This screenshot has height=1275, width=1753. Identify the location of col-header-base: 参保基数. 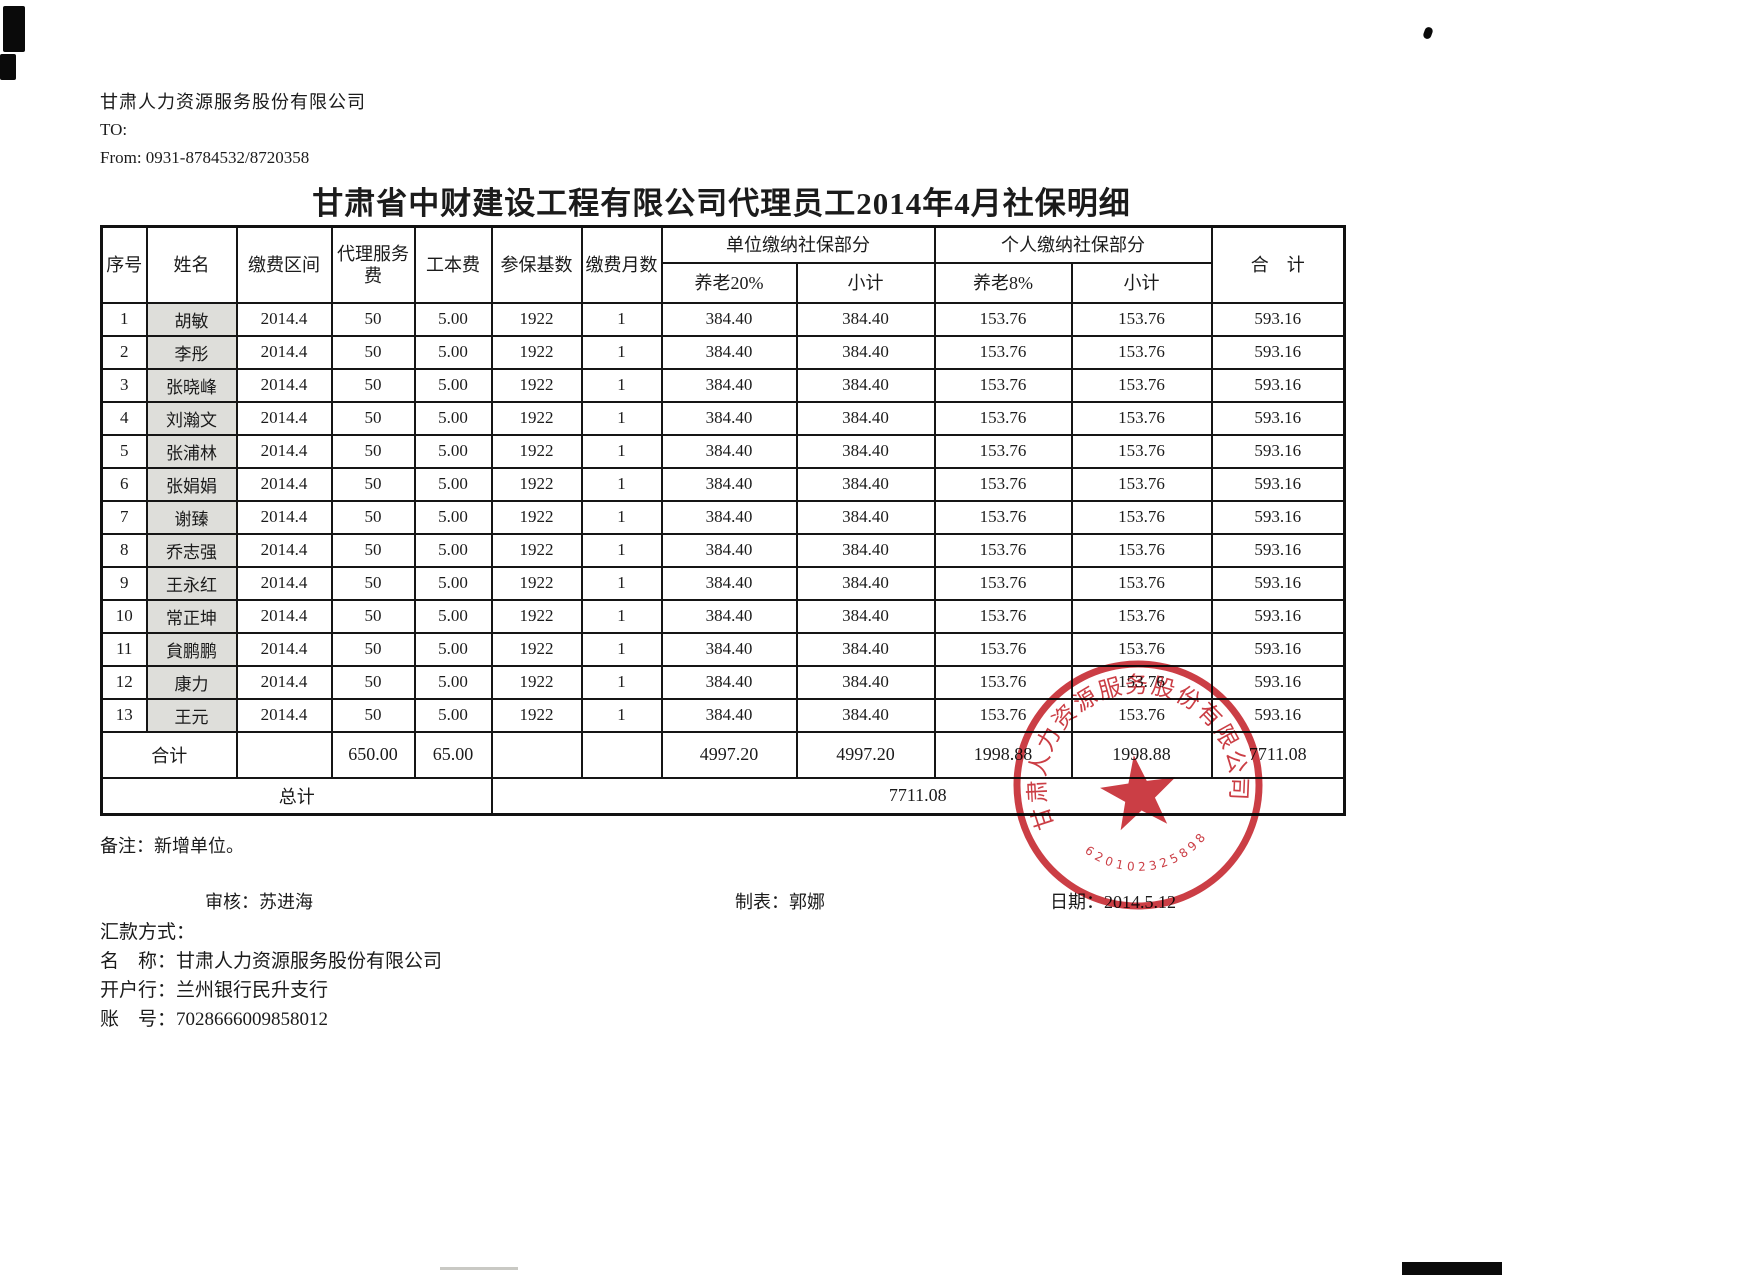
(536, 264).